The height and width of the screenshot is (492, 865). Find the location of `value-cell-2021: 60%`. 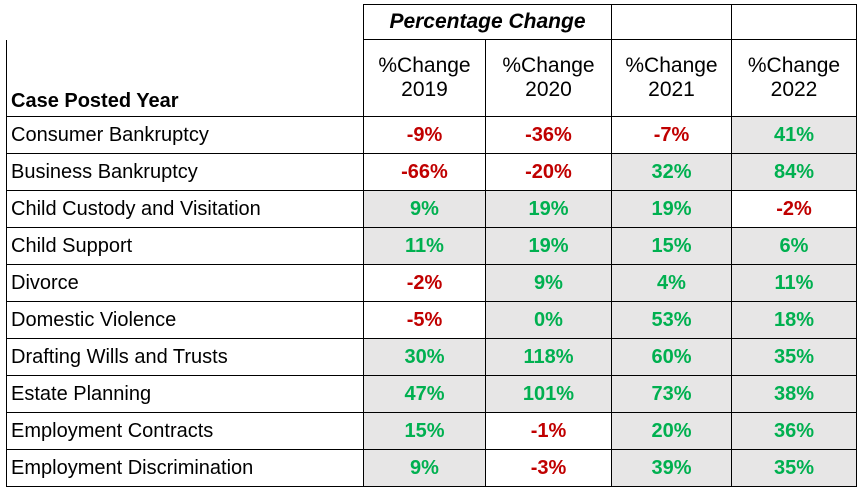

value-cell-2021: 60% is located at coordinates (671, 357).